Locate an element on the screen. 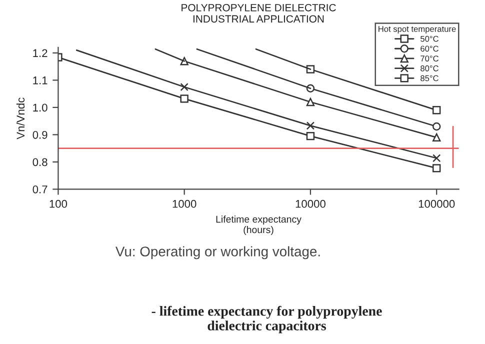 The width and height of the screenshot is (485, 344). y-tick-label: 0.8 is located at coordinates (40, 162).